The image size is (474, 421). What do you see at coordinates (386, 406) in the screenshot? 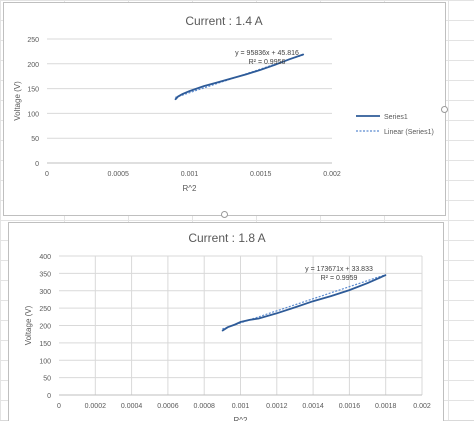
I see `x-tick-label: 0.0018` at bounding box center [386, 406].